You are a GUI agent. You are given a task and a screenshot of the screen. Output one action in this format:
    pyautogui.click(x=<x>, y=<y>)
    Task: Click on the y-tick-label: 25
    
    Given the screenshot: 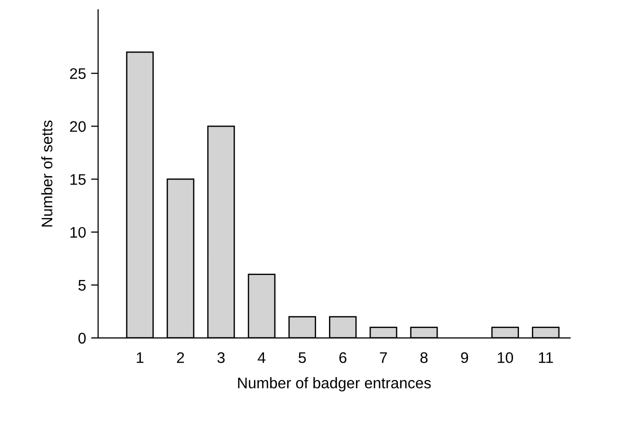 What is the action you would take?
    pyautogui.click(x=78, y=74)
    